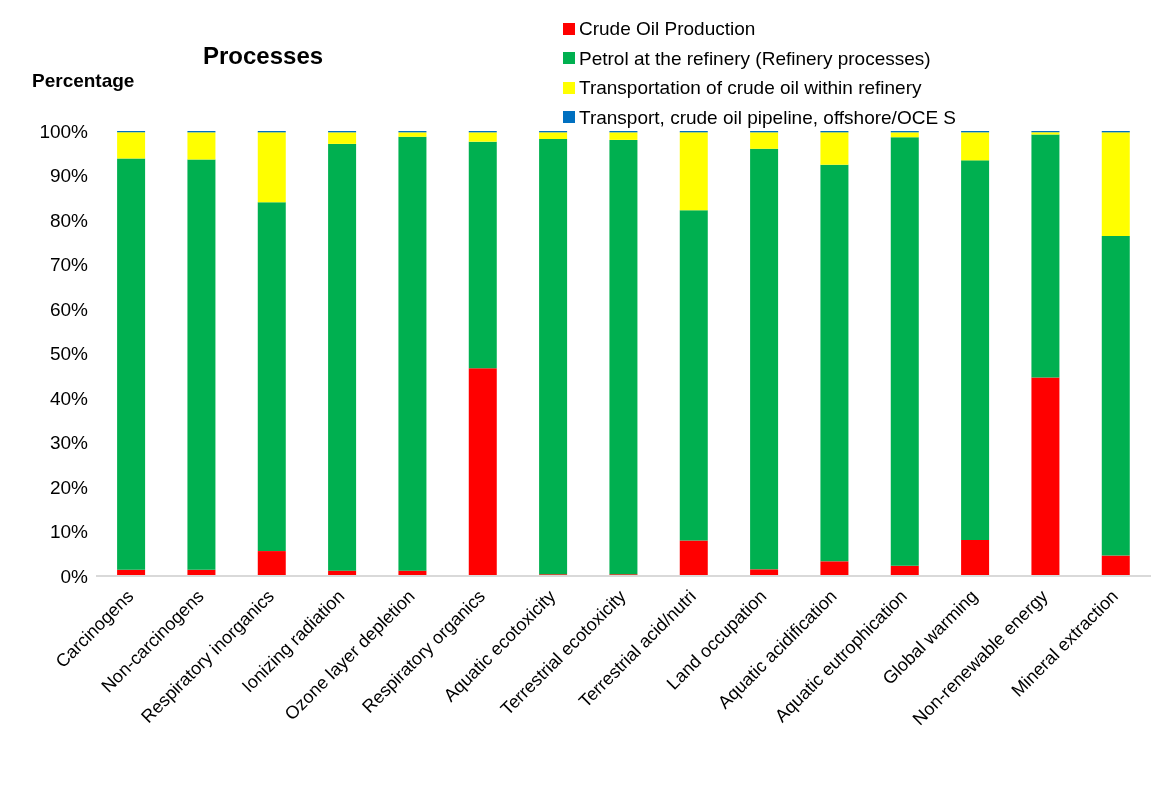 The image size is (1169, 792). What do you see at coordinates (69, 176) in the screenshot?
I see `y-tick-label: 90%` at bounding box center [69, 176].